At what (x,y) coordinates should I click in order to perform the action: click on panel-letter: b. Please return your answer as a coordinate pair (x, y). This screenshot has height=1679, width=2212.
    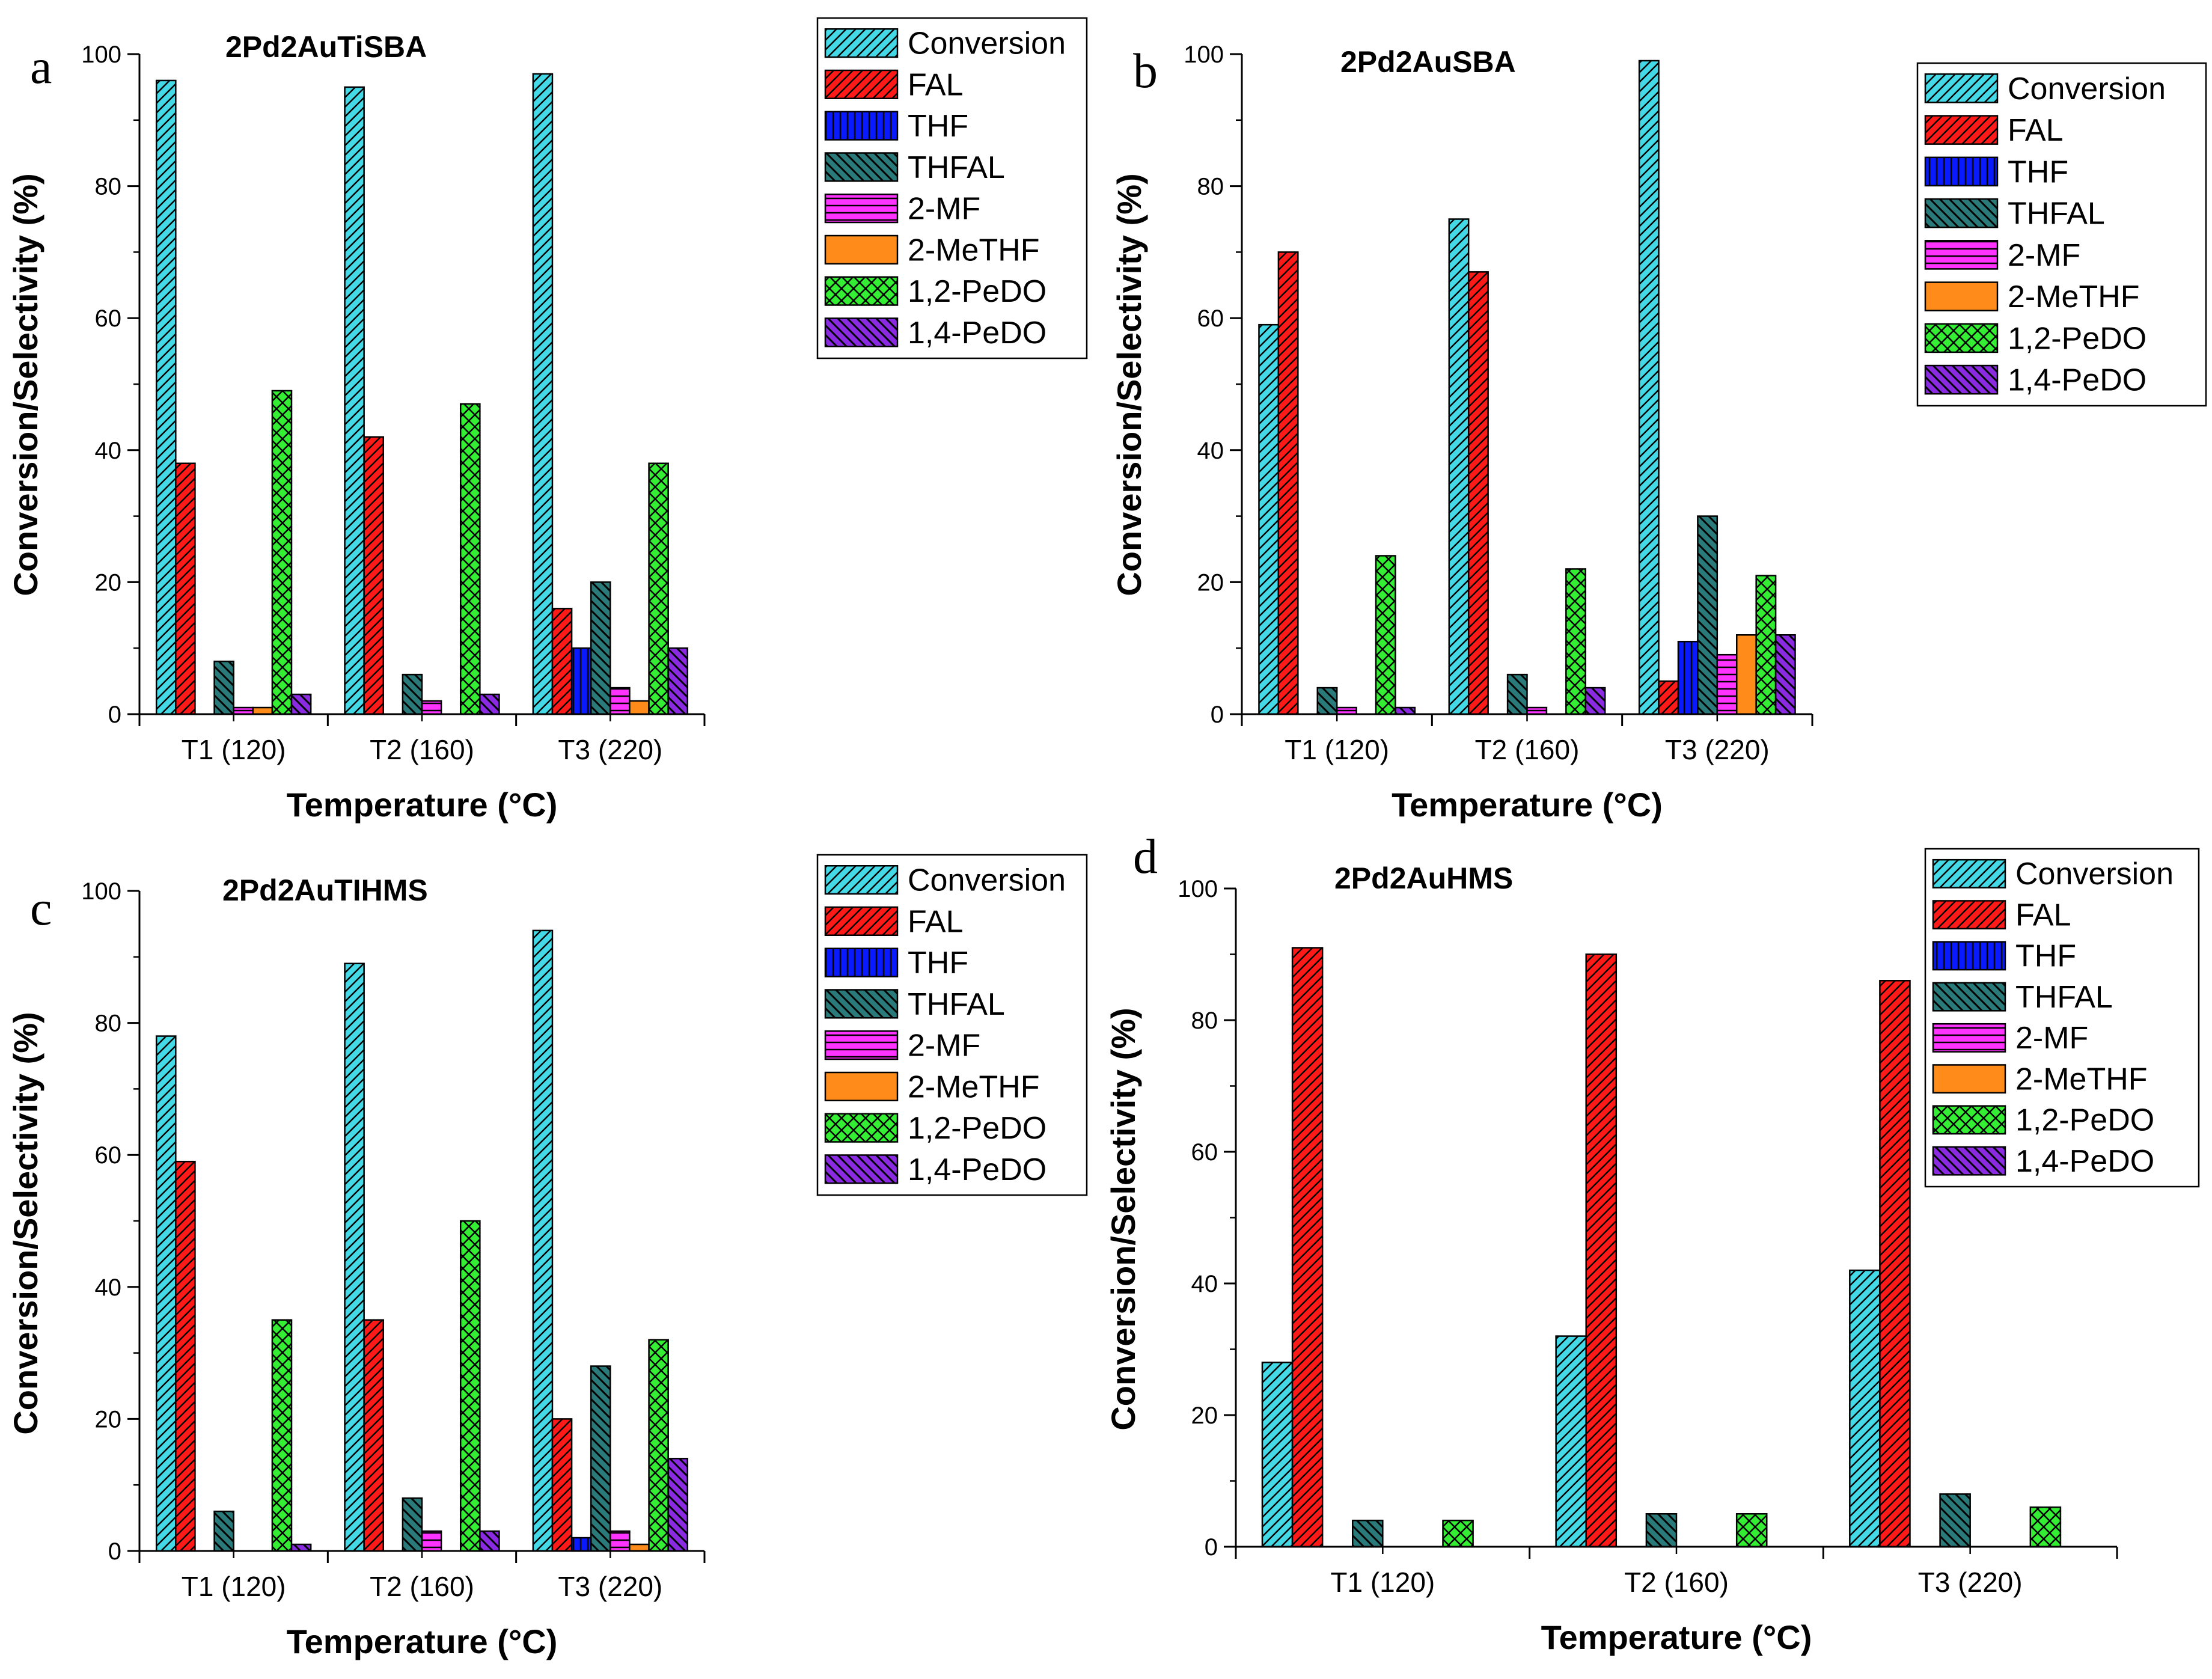
    Looking at the image, I should click on (1145, 71).